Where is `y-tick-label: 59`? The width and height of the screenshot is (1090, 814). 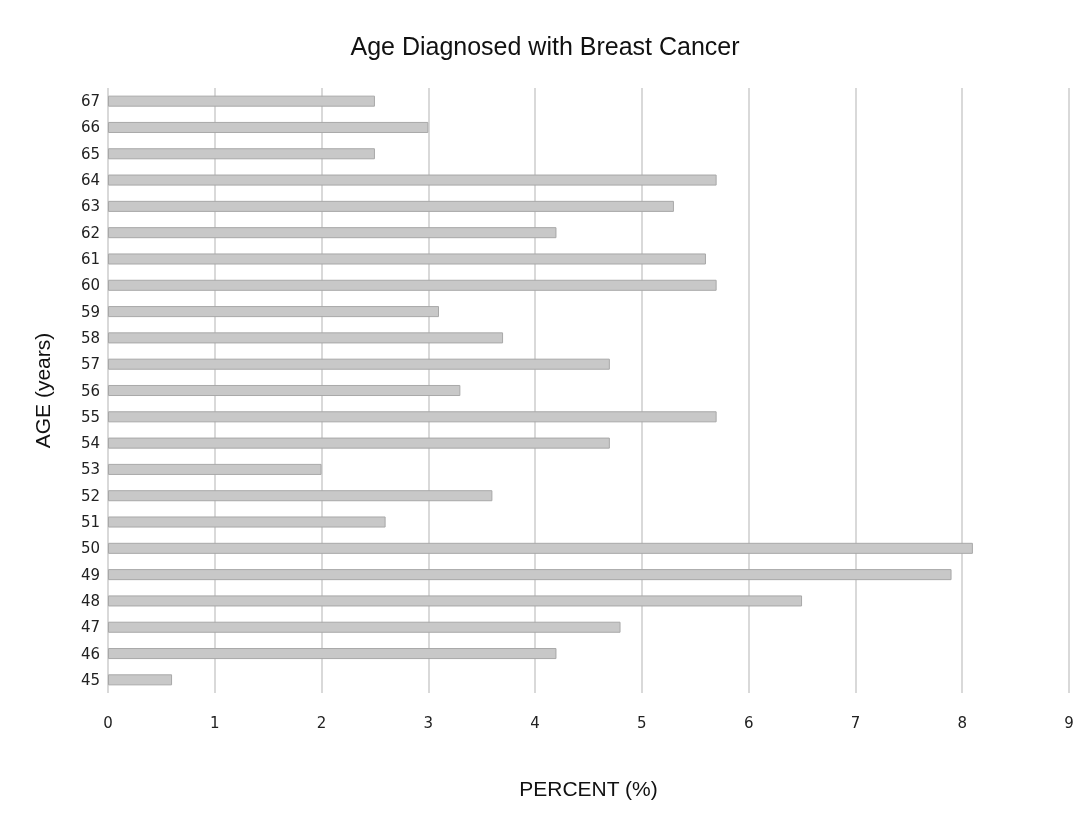 y-tick-label: 59 is located at coordinates (90, 311).